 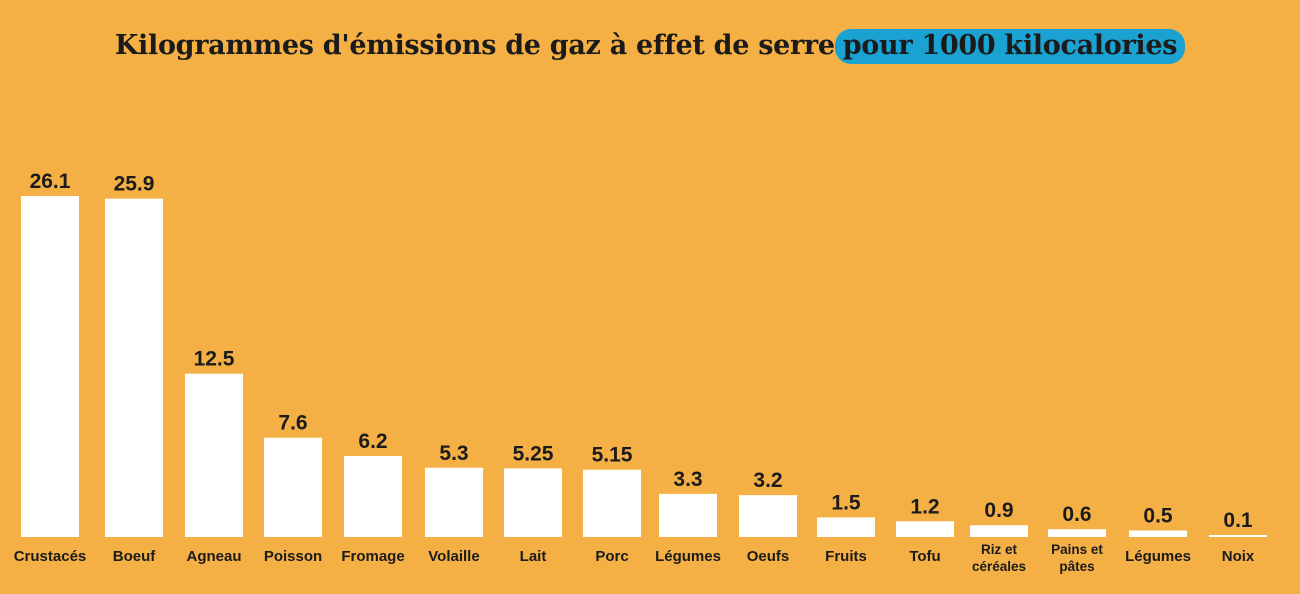 What do you see at coordinates (688, 556) in the screenshot?
I see `category-label-legumes-8: Légumes` at bounding box center [688, 556].